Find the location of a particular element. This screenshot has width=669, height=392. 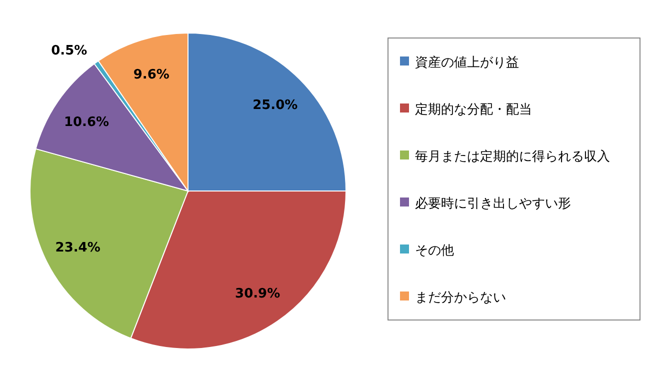

data-label: 9.6% is located at coordinates (151, 74).